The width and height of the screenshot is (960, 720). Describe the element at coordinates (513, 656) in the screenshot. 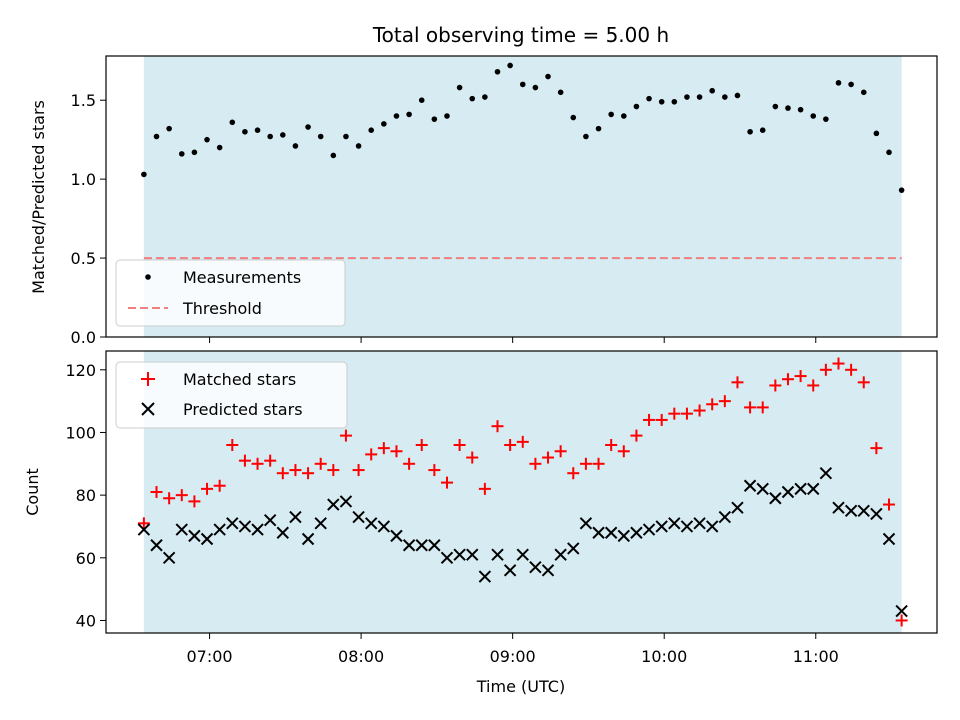

I see `count-x-tick-label: 09:00` at that location.